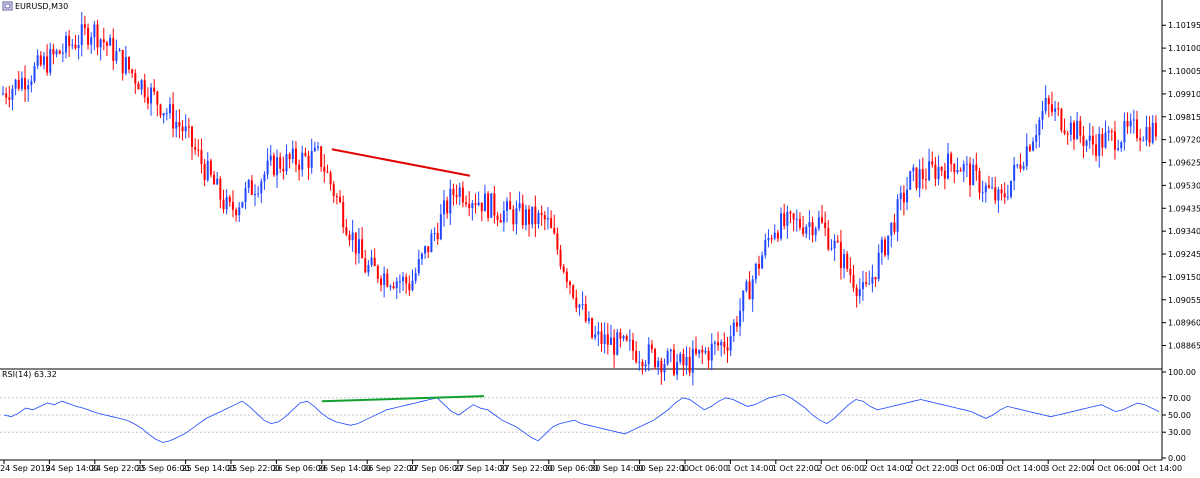 The width and height of the screenshot is (1200, 478). What do you see at coordinates (1177, 458) in the screenshot?
I see `rsi-tick-label: 0.00` at bounding box center [1177, 458].